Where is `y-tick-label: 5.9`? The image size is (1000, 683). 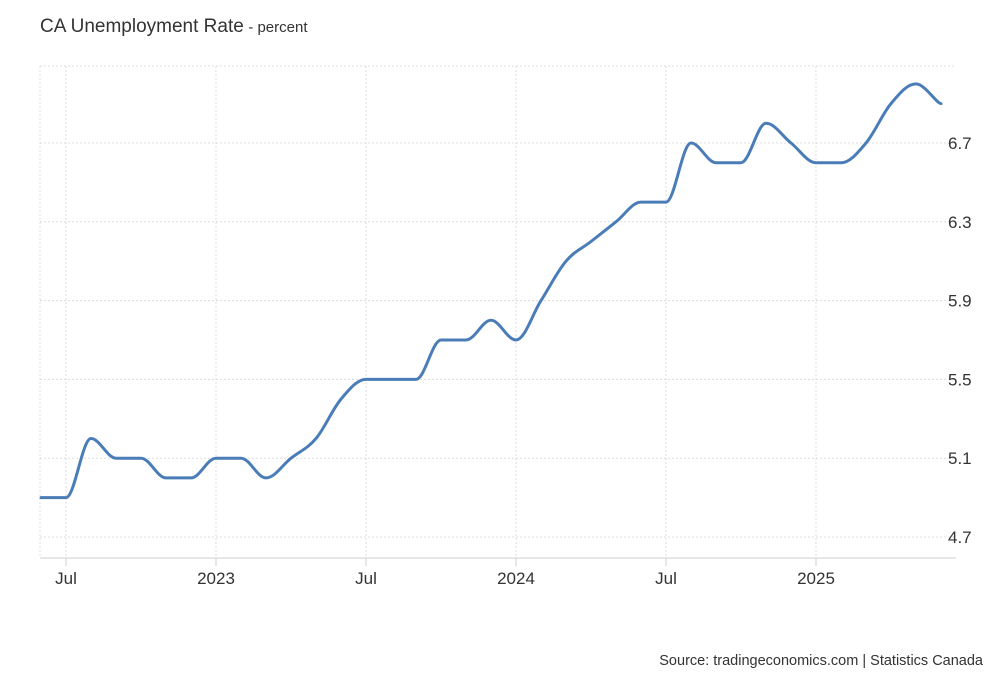 y-tick-label: 5.9 is located at coordinates (960, 301).